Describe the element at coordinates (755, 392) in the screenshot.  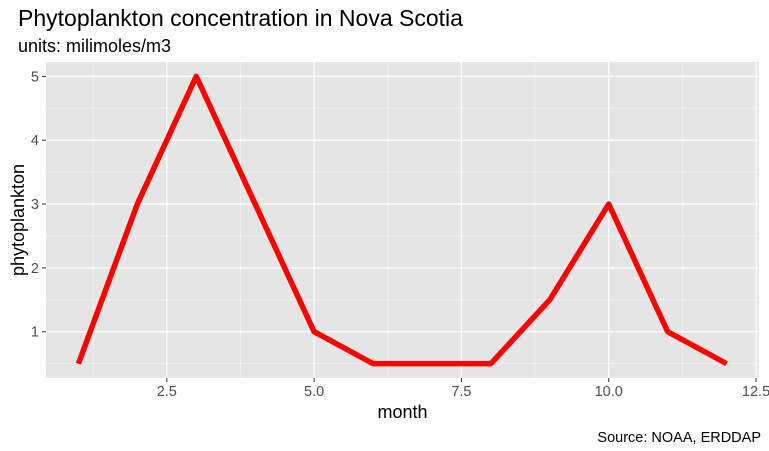
I see `x-tick-label: 12.5` at that location.